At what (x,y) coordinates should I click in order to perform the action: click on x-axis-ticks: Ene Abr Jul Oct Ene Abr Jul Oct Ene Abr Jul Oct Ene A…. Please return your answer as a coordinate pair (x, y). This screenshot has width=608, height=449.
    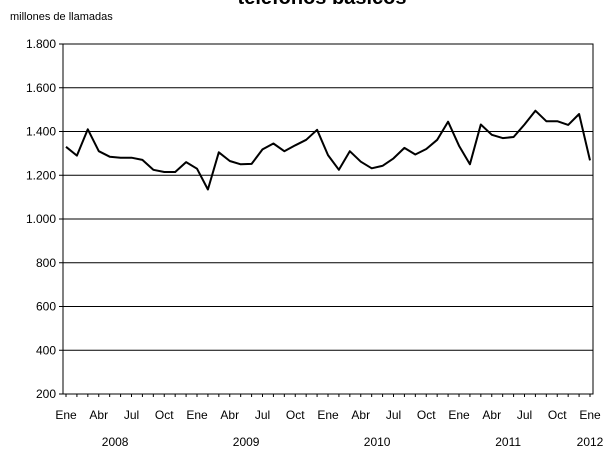
    Looking at the image, I should click on (328, 408).